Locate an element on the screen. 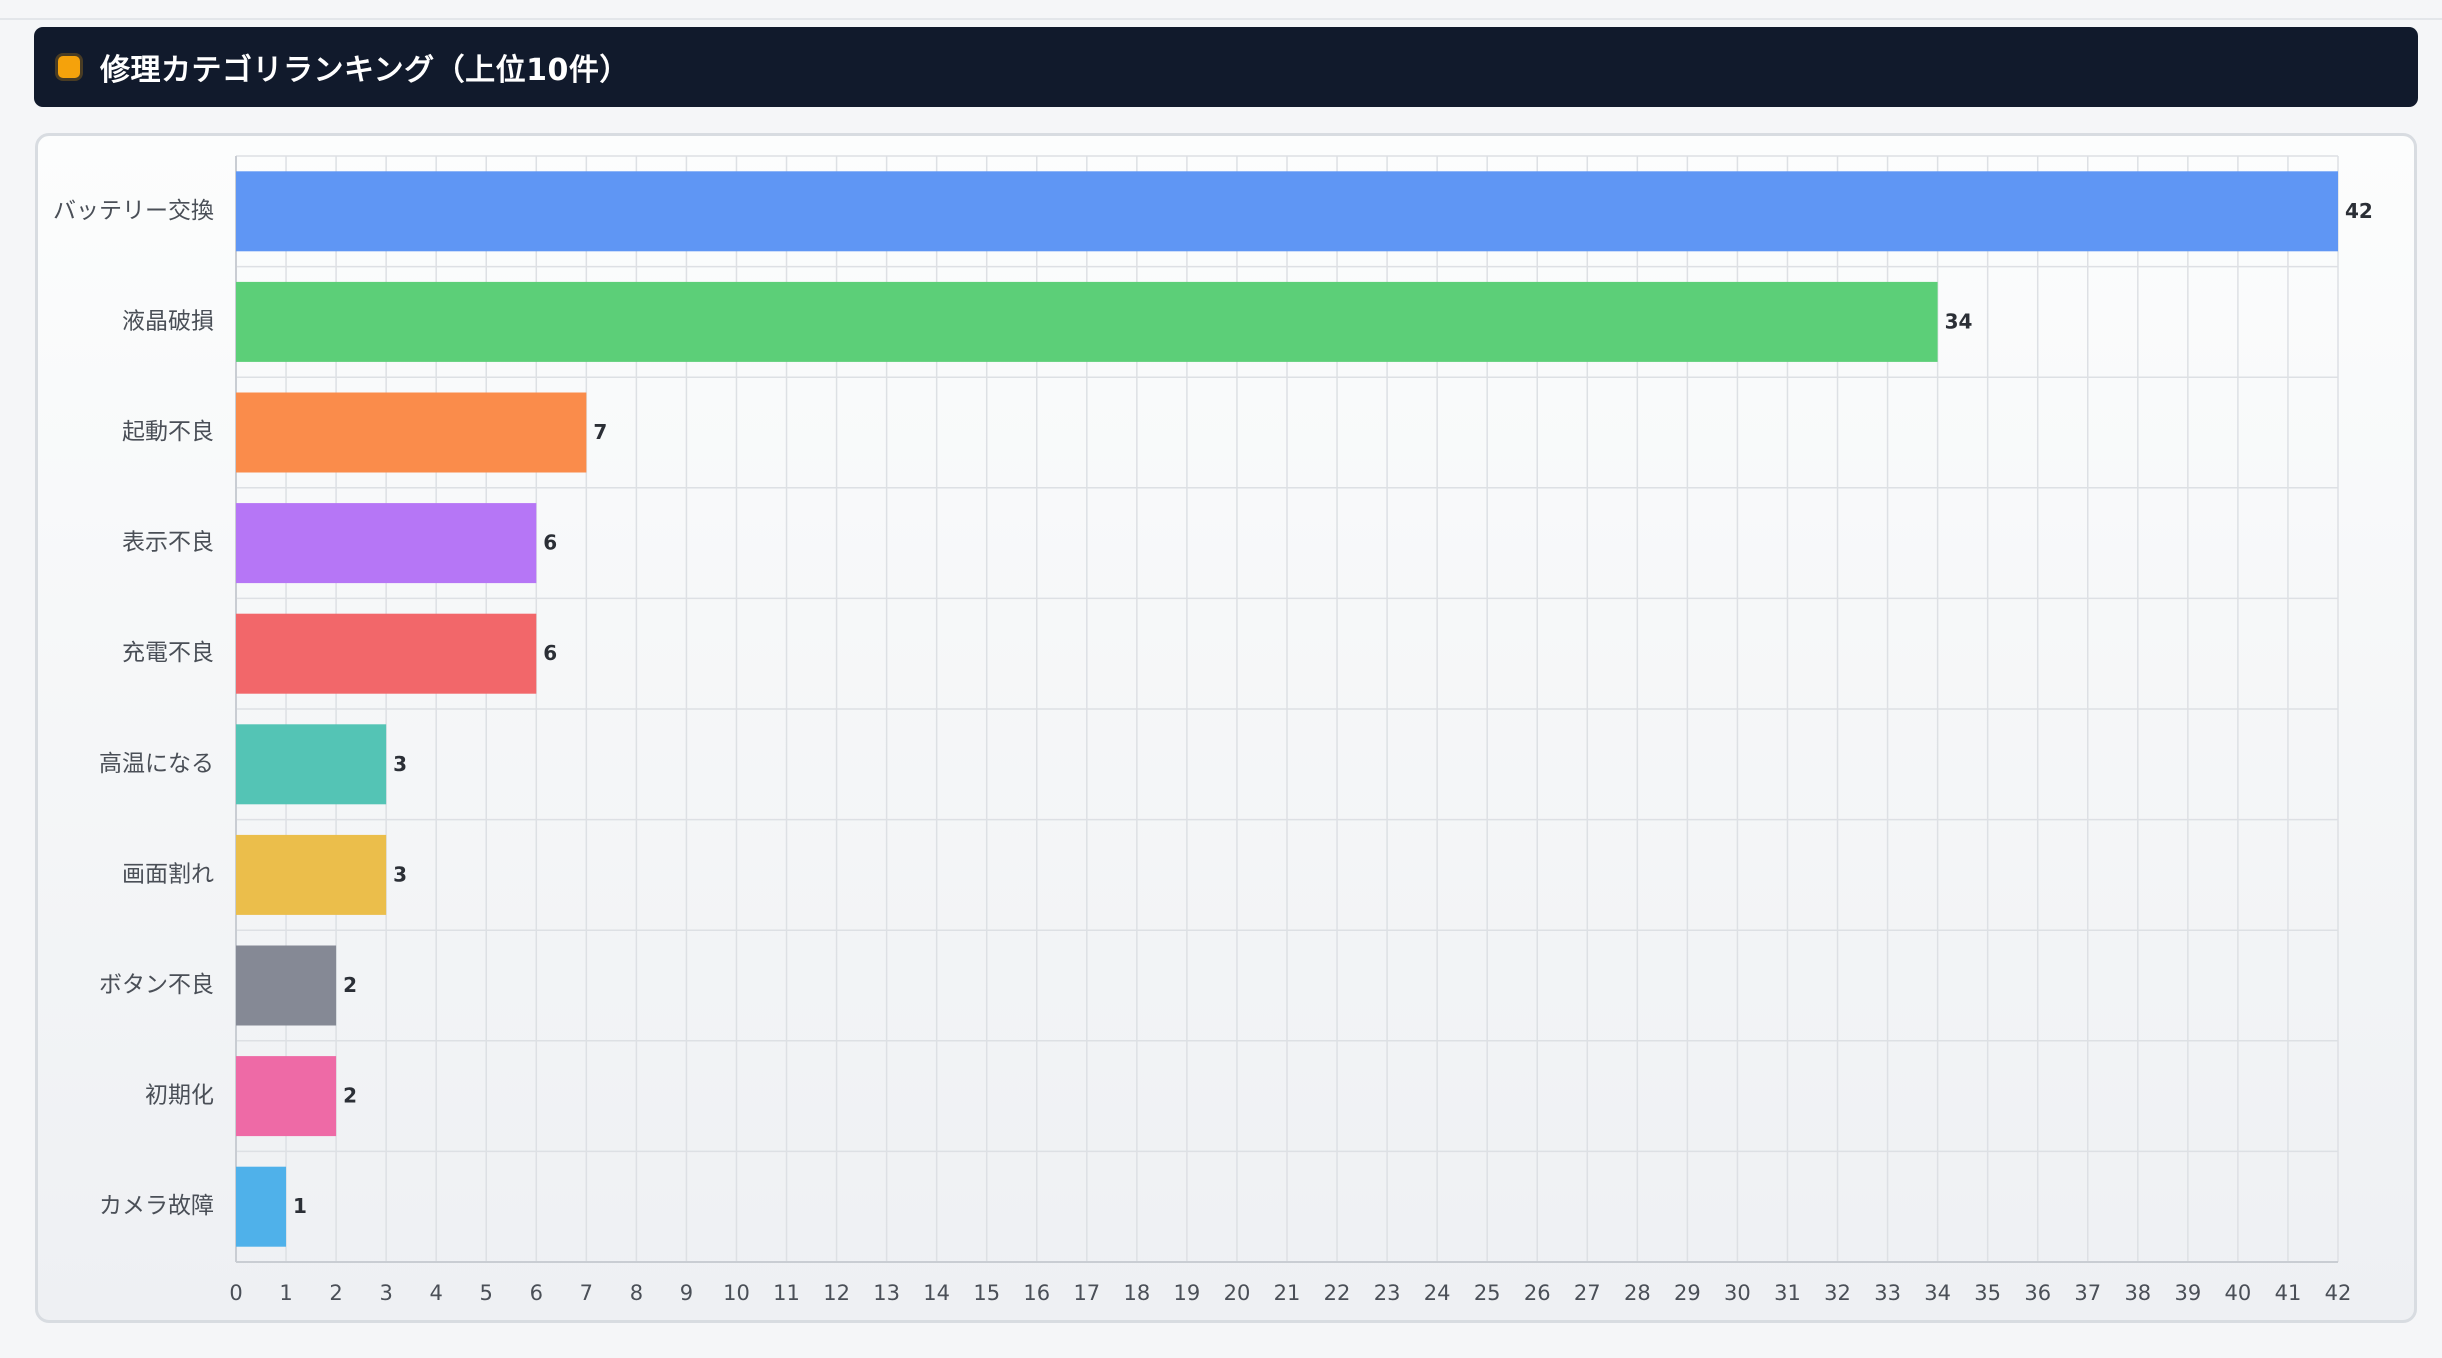  x-tick-label: 8 is located at coordinates (636, 1293).